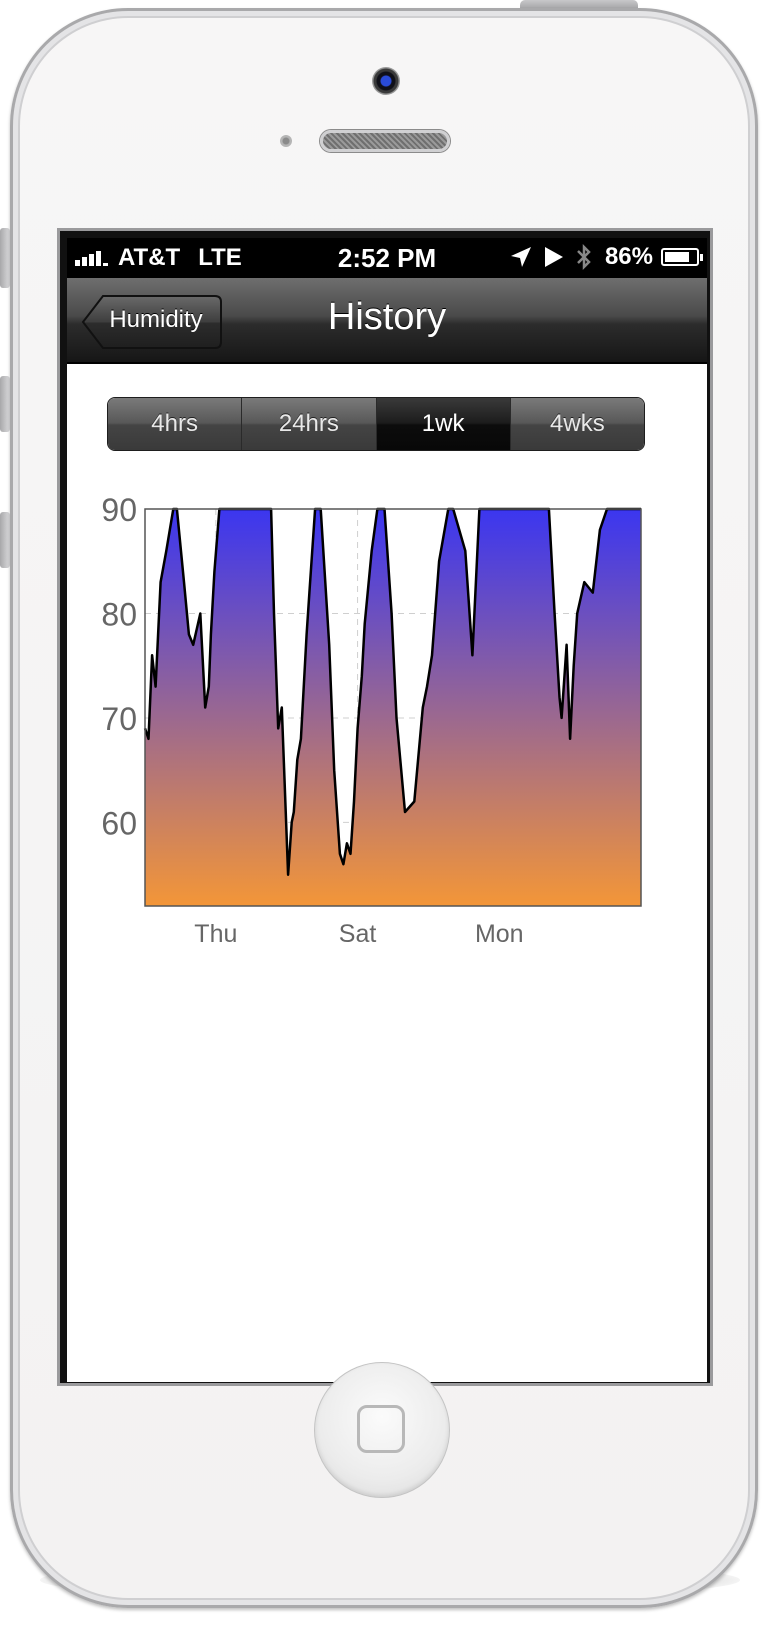  Describe the element at coordinates (5, 404) in the screenshot. I see `volume-up-button` at that location.